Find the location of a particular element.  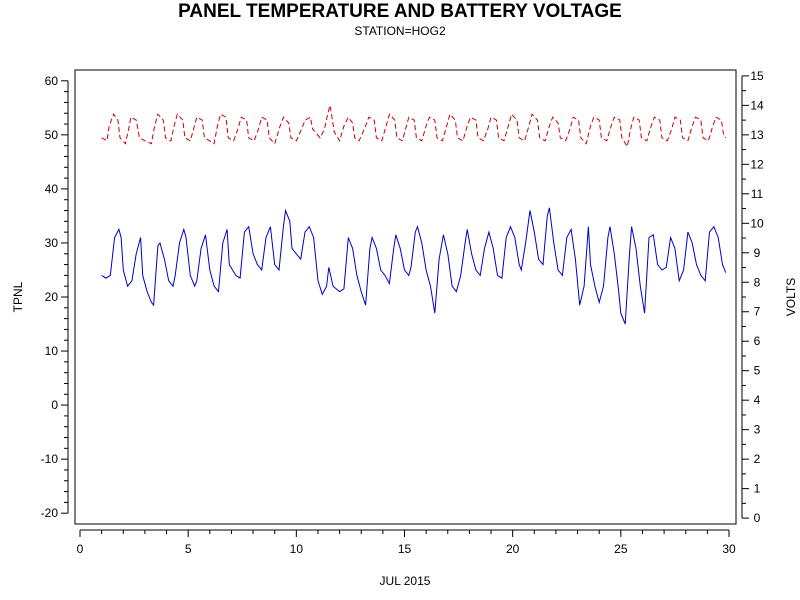

x-tick-label: 5 is located at coordinates (188, 549).